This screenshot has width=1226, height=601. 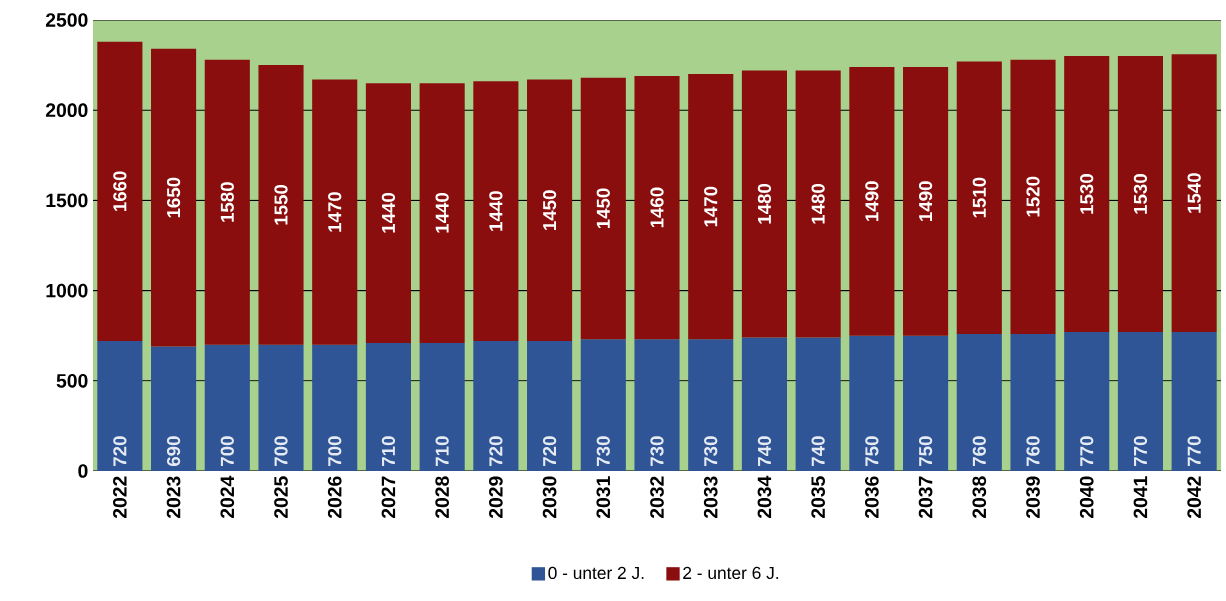 I want to click on y-tick-label: 0, so click(x=83, y=471).